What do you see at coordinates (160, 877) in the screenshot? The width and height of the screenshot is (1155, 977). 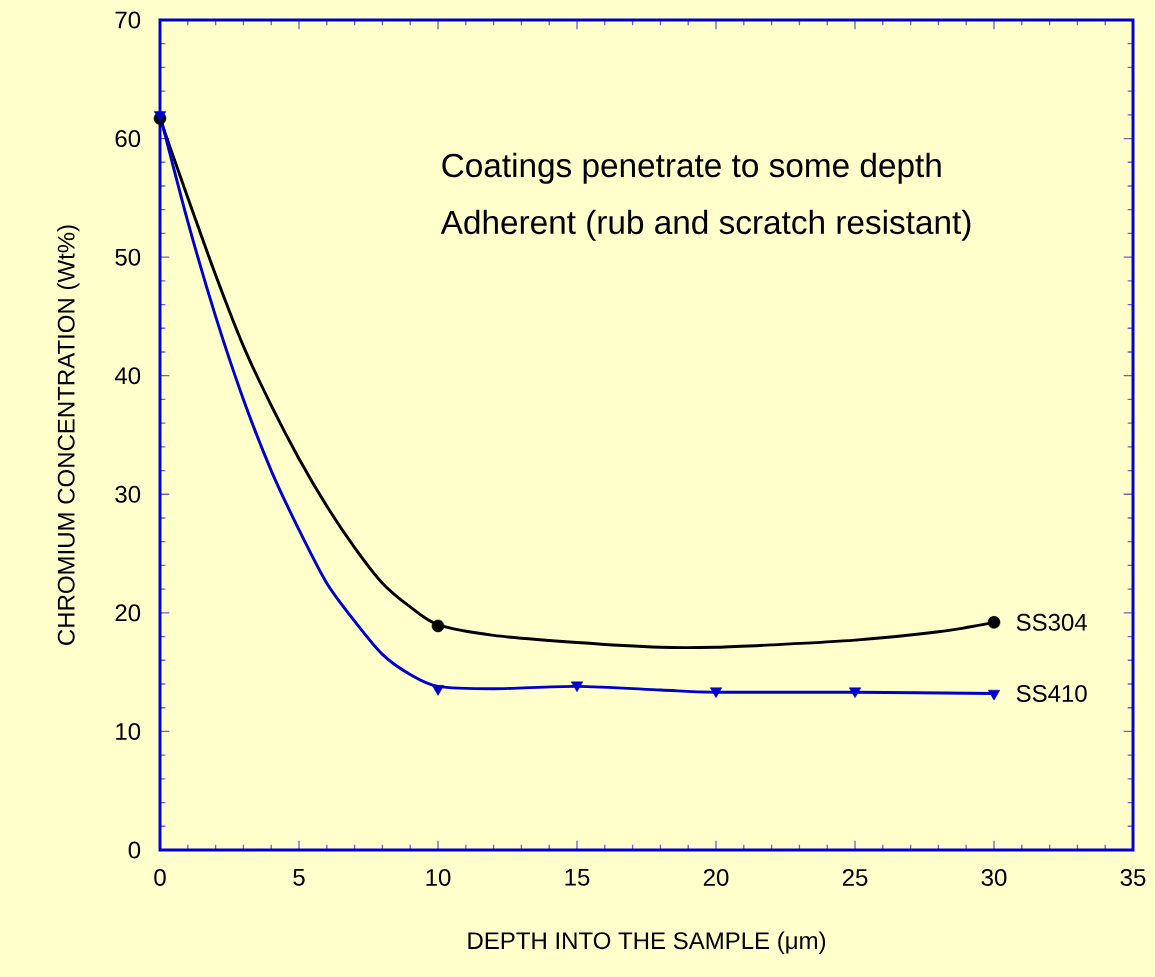 I see `x-tick-label: 0` at bounding box center [160, 877].